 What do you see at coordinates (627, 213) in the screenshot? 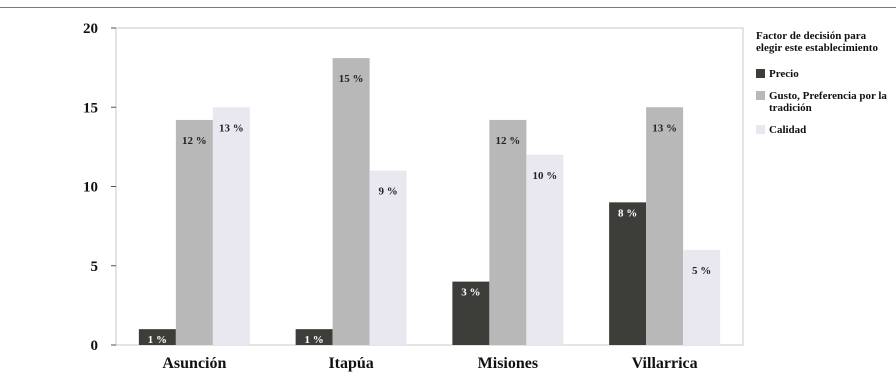
I see `data-label: 8 %` at bounding box center [627, 213].